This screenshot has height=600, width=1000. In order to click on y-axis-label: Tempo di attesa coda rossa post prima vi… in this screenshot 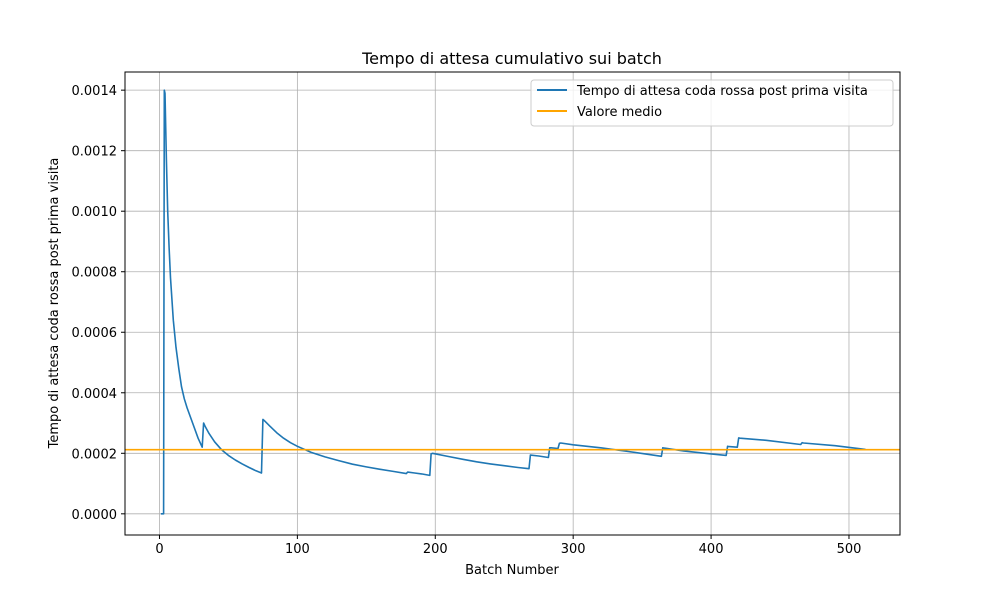, I will do `click(54, 304)`.